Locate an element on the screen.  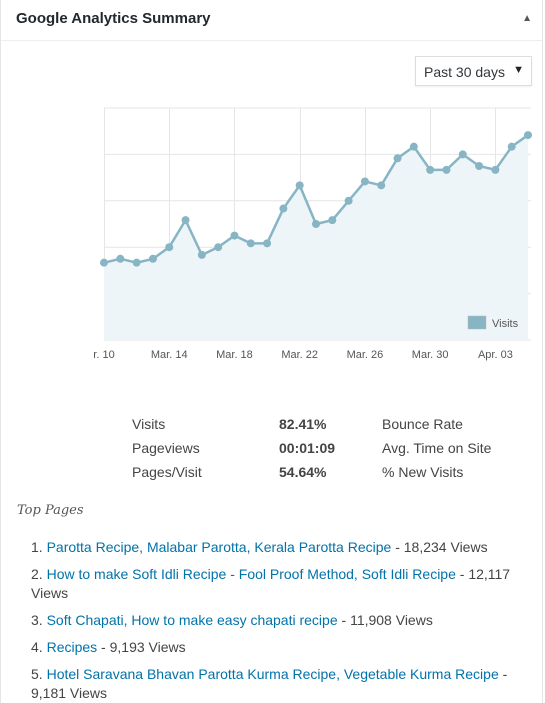
item-number: 2. is located at coordinates (37, 574).